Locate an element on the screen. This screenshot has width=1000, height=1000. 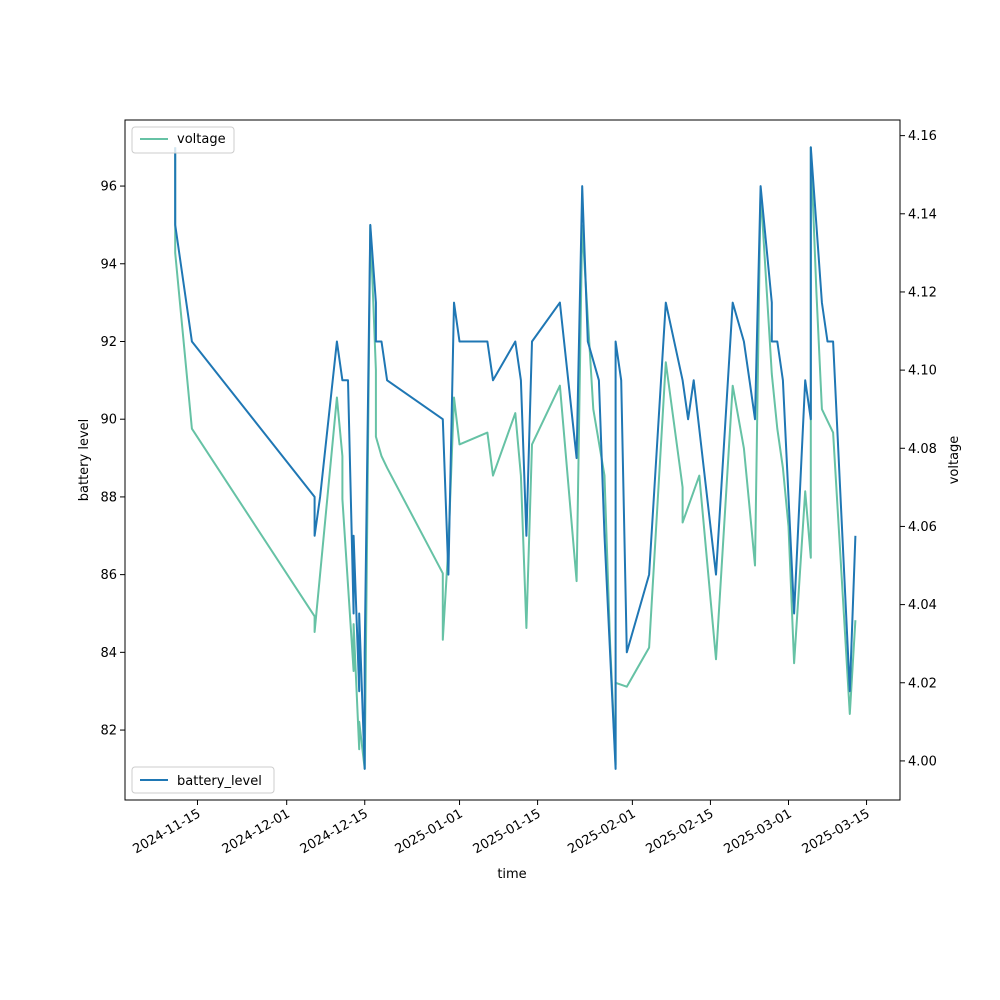
y-left-tick-label: 90 is located at coordinates (108, 420).